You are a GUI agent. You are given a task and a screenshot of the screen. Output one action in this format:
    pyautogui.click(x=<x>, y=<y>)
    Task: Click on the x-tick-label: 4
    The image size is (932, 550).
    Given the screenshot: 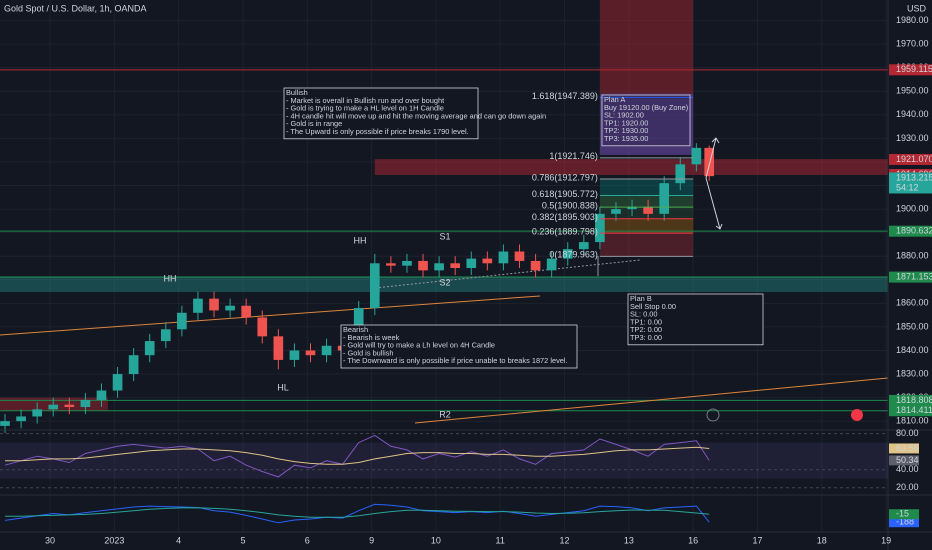 What is the action you would take?
    pyautogui.click(x=178, y=540)
    